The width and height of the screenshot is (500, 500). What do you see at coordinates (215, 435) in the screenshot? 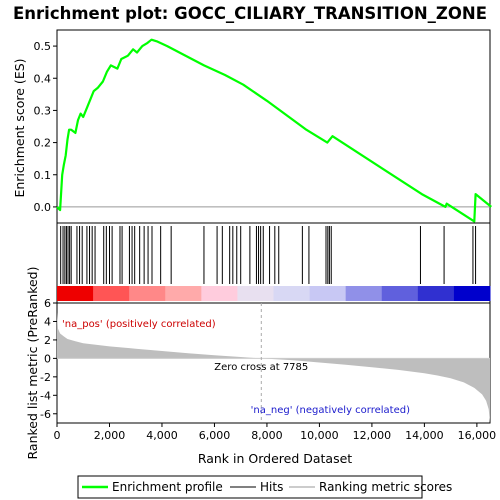
I see `x-tick-label: 6,000` at bounding box center [215, 435].